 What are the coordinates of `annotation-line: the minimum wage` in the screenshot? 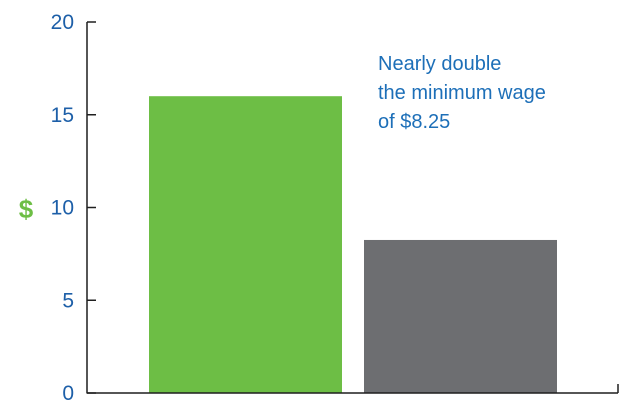 It's located at (462, 93).